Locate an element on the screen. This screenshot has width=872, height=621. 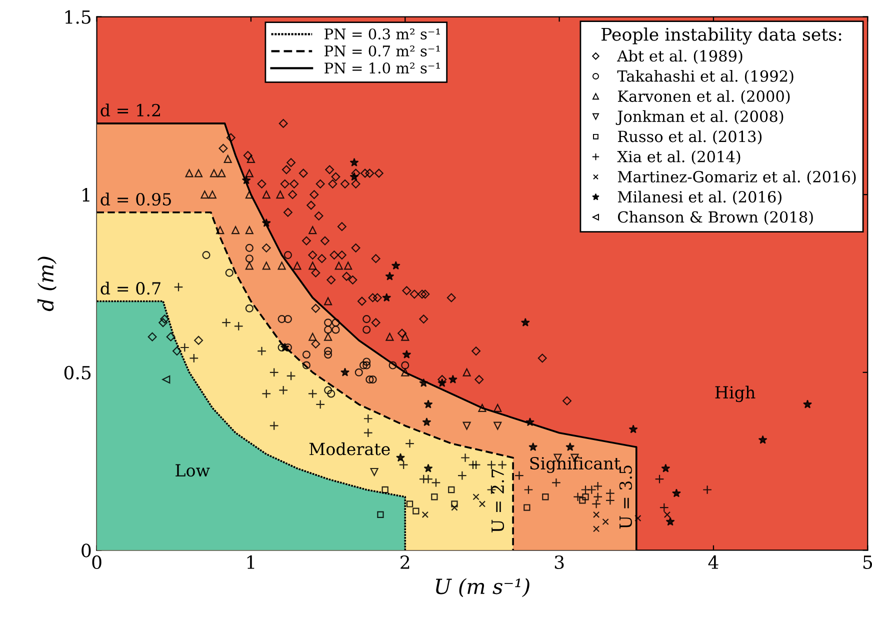
x-tick-label: 5 is located at coordinates (867, 563).